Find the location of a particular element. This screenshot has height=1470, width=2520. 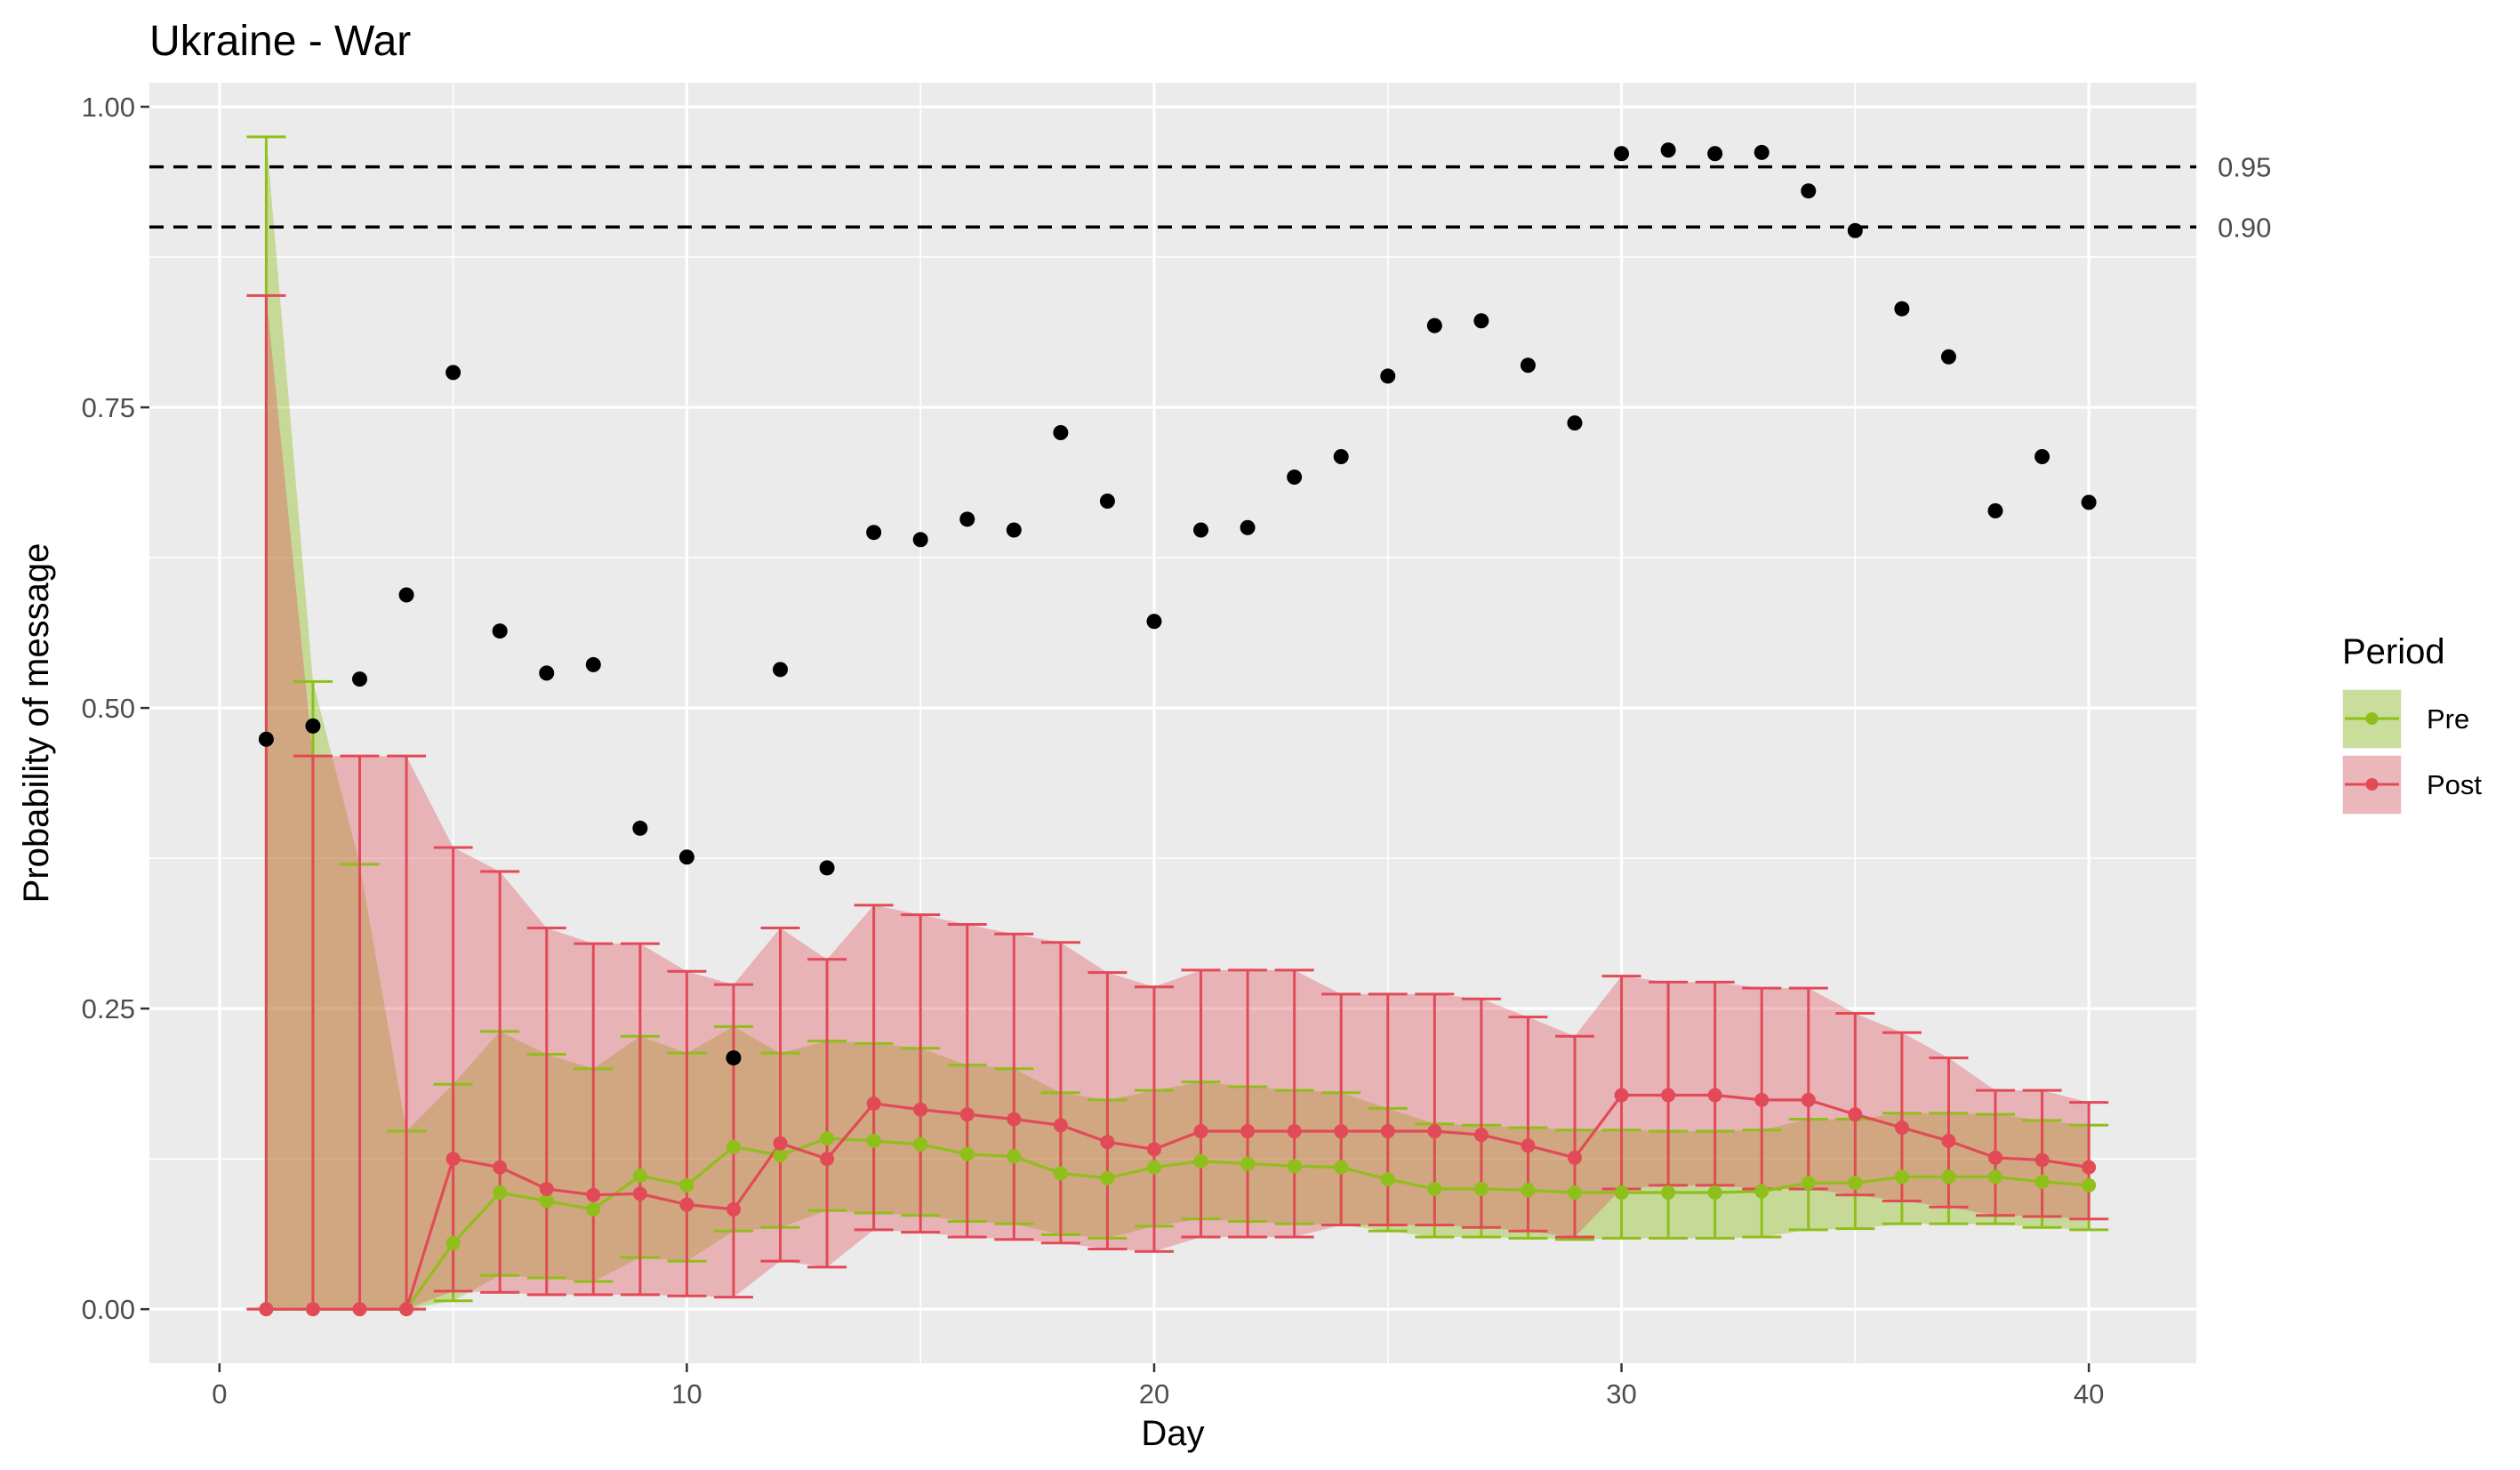

reference-lines: 0.95 0.90 is located at coordinates (1210, 197).